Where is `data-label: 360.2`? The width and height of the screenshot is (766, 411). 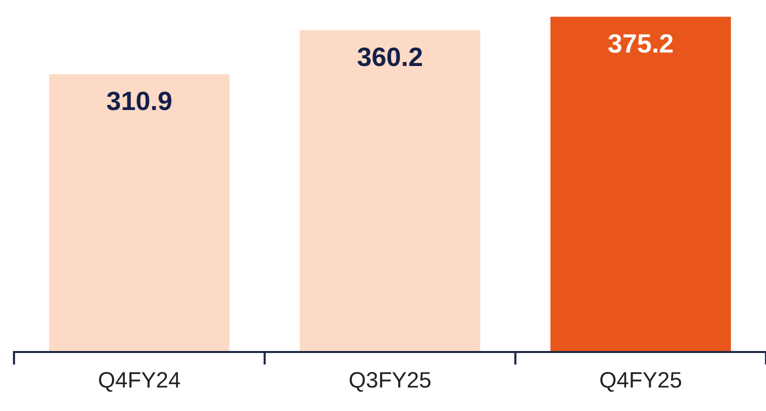
data-label: 360.2 is located at coordinates (390, 57).